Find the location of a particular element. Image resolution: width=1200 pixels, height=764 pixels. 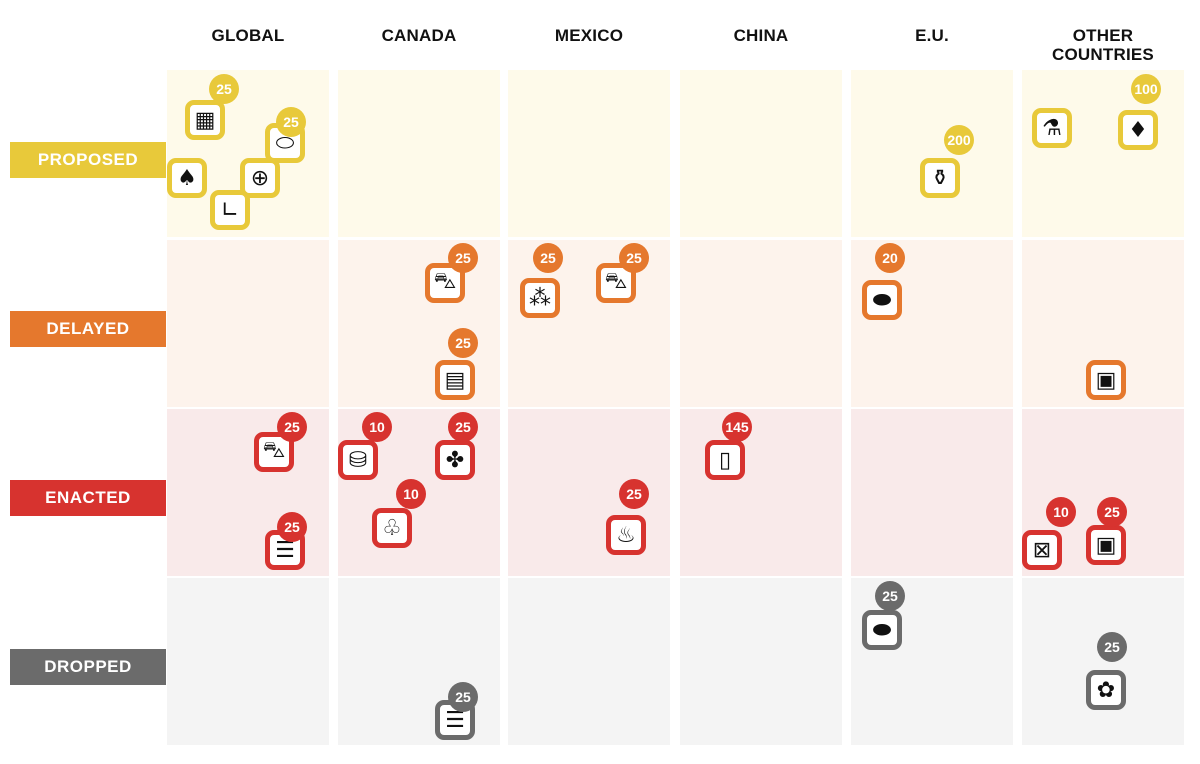

column-header: CHINA is located at coordinates (761, 35).